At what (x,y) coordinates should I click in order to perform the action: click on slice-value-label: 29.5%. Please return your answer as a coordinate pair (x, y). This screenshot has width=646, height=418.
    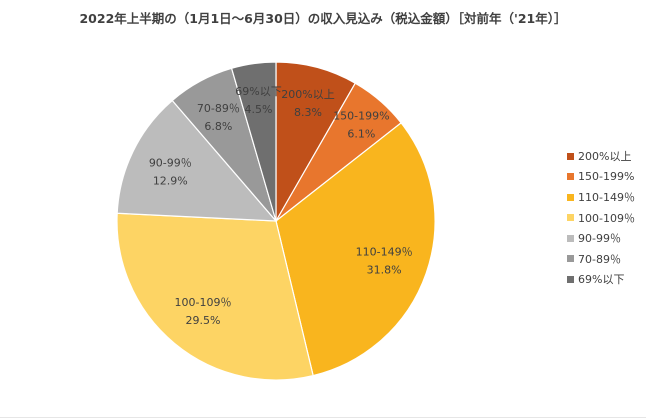
    Looking at the image, I should click on (203, 320).